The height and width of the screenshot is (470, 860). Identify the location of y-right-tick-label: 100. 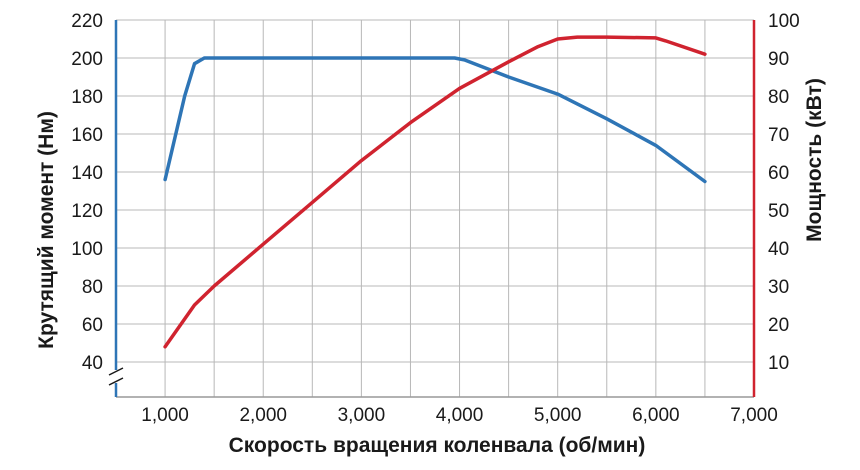
(784, 21).